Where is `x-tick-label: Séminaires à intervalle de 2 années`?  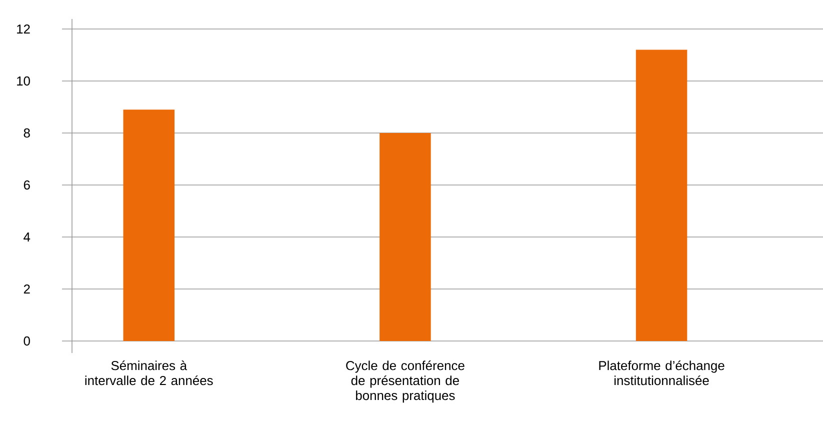
x-tick-label: Séminaires à intervalle de 2 années is located at coordinates (149, 373).